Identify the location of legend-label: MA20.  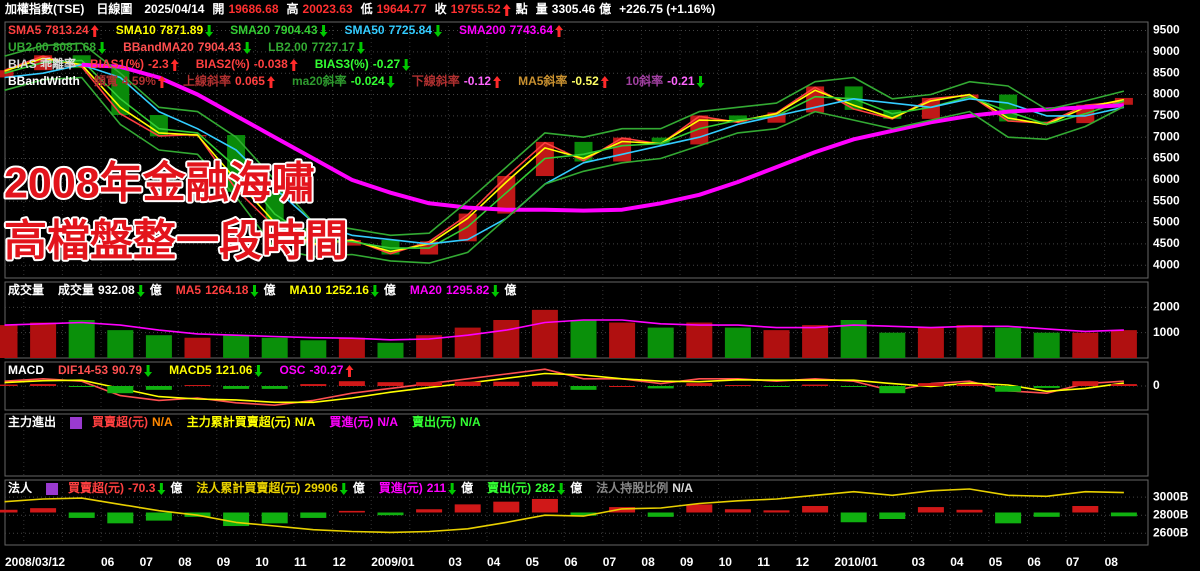
(426, 290).